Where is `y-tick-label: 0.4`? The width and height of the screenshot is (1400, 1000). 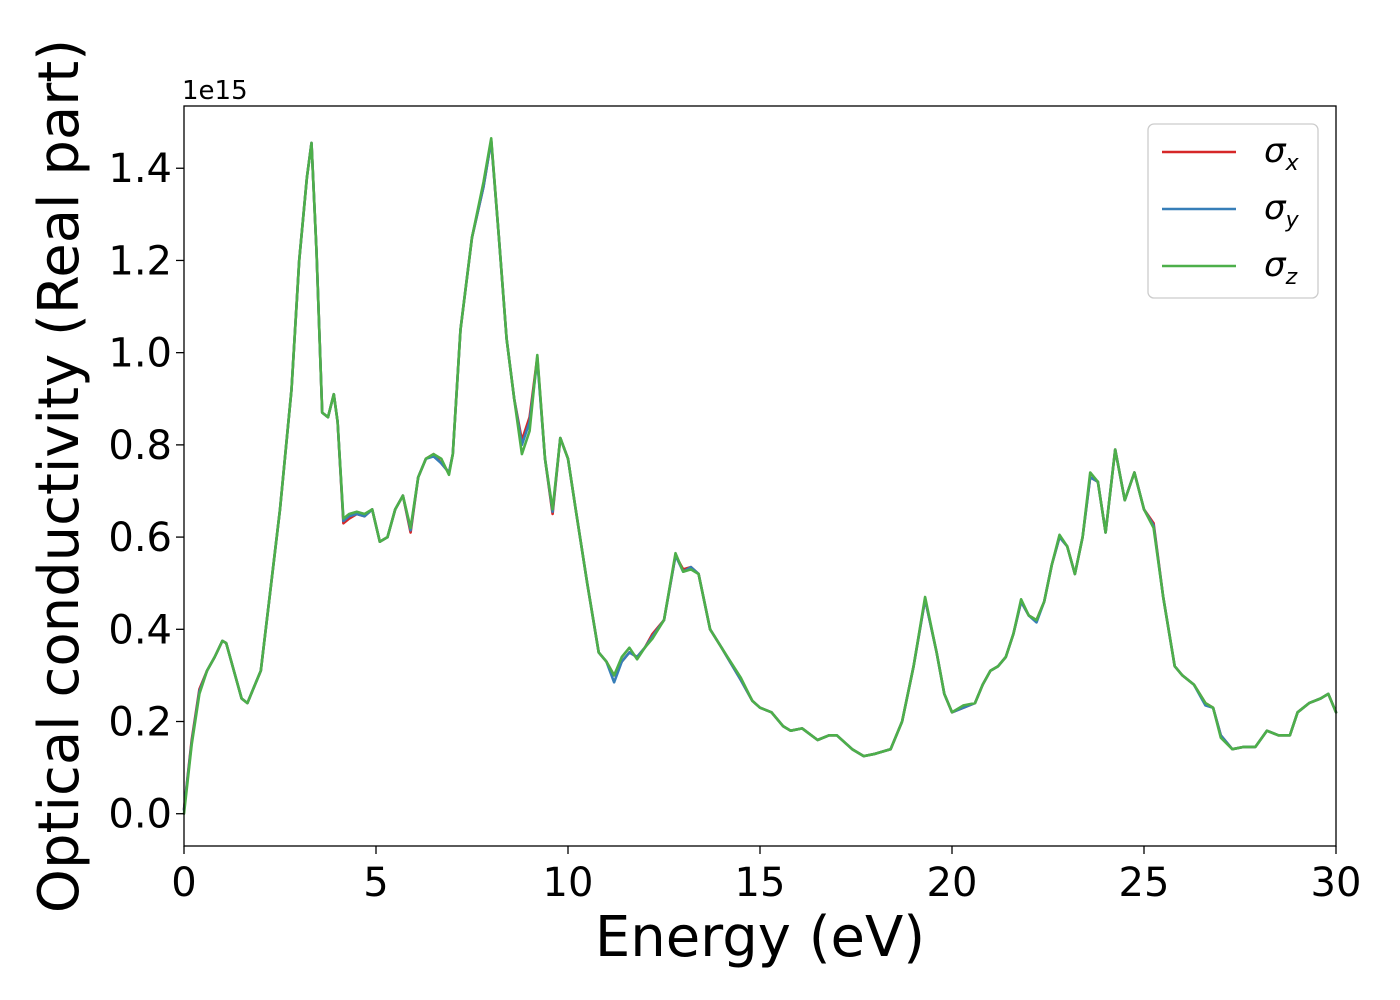
y-tick-label: 0.4 is located at coordinates (140, 630).